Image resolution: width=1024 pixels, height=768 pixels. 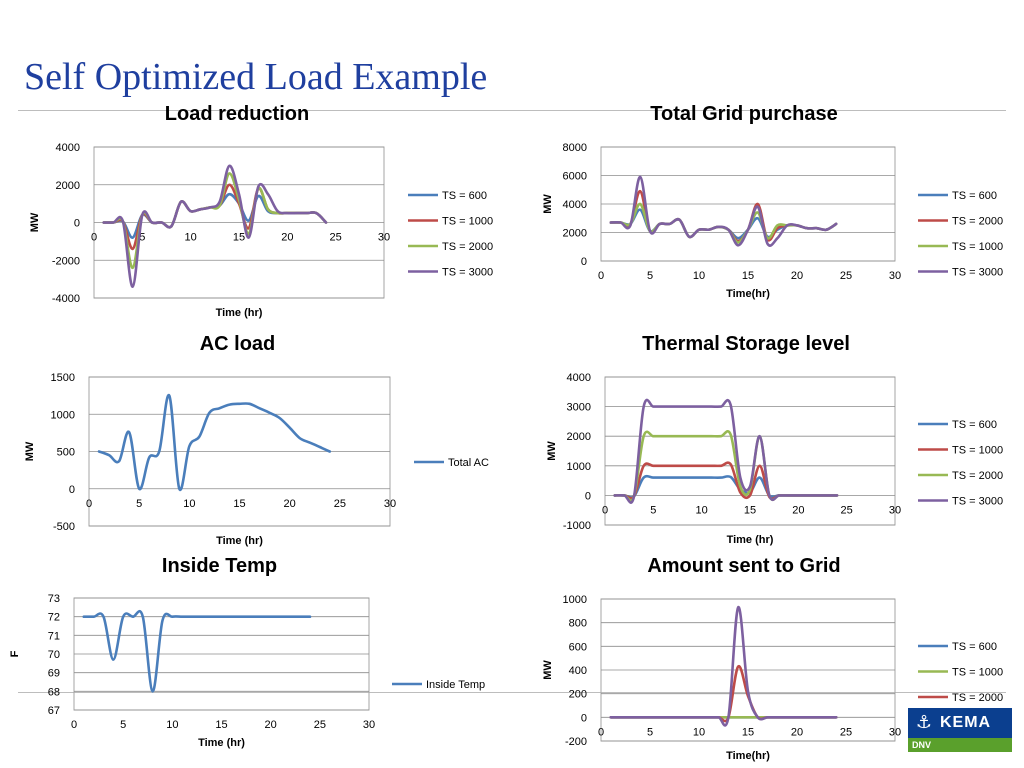 What do you see at coordinates (575, 148) in the screenshot?
I see `y-tick-label: 8000` at bounding box center [575, 148].